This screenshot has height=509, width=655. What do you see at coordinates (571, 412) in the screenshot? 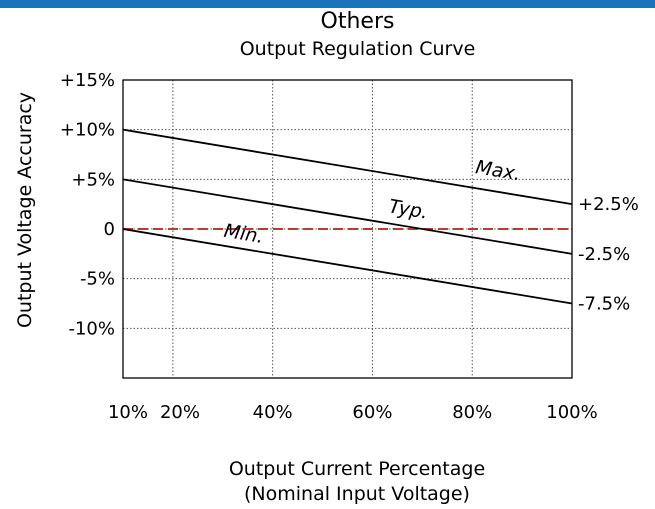
I see `x-tick-label: 100%` at bounding box center [571, 412].